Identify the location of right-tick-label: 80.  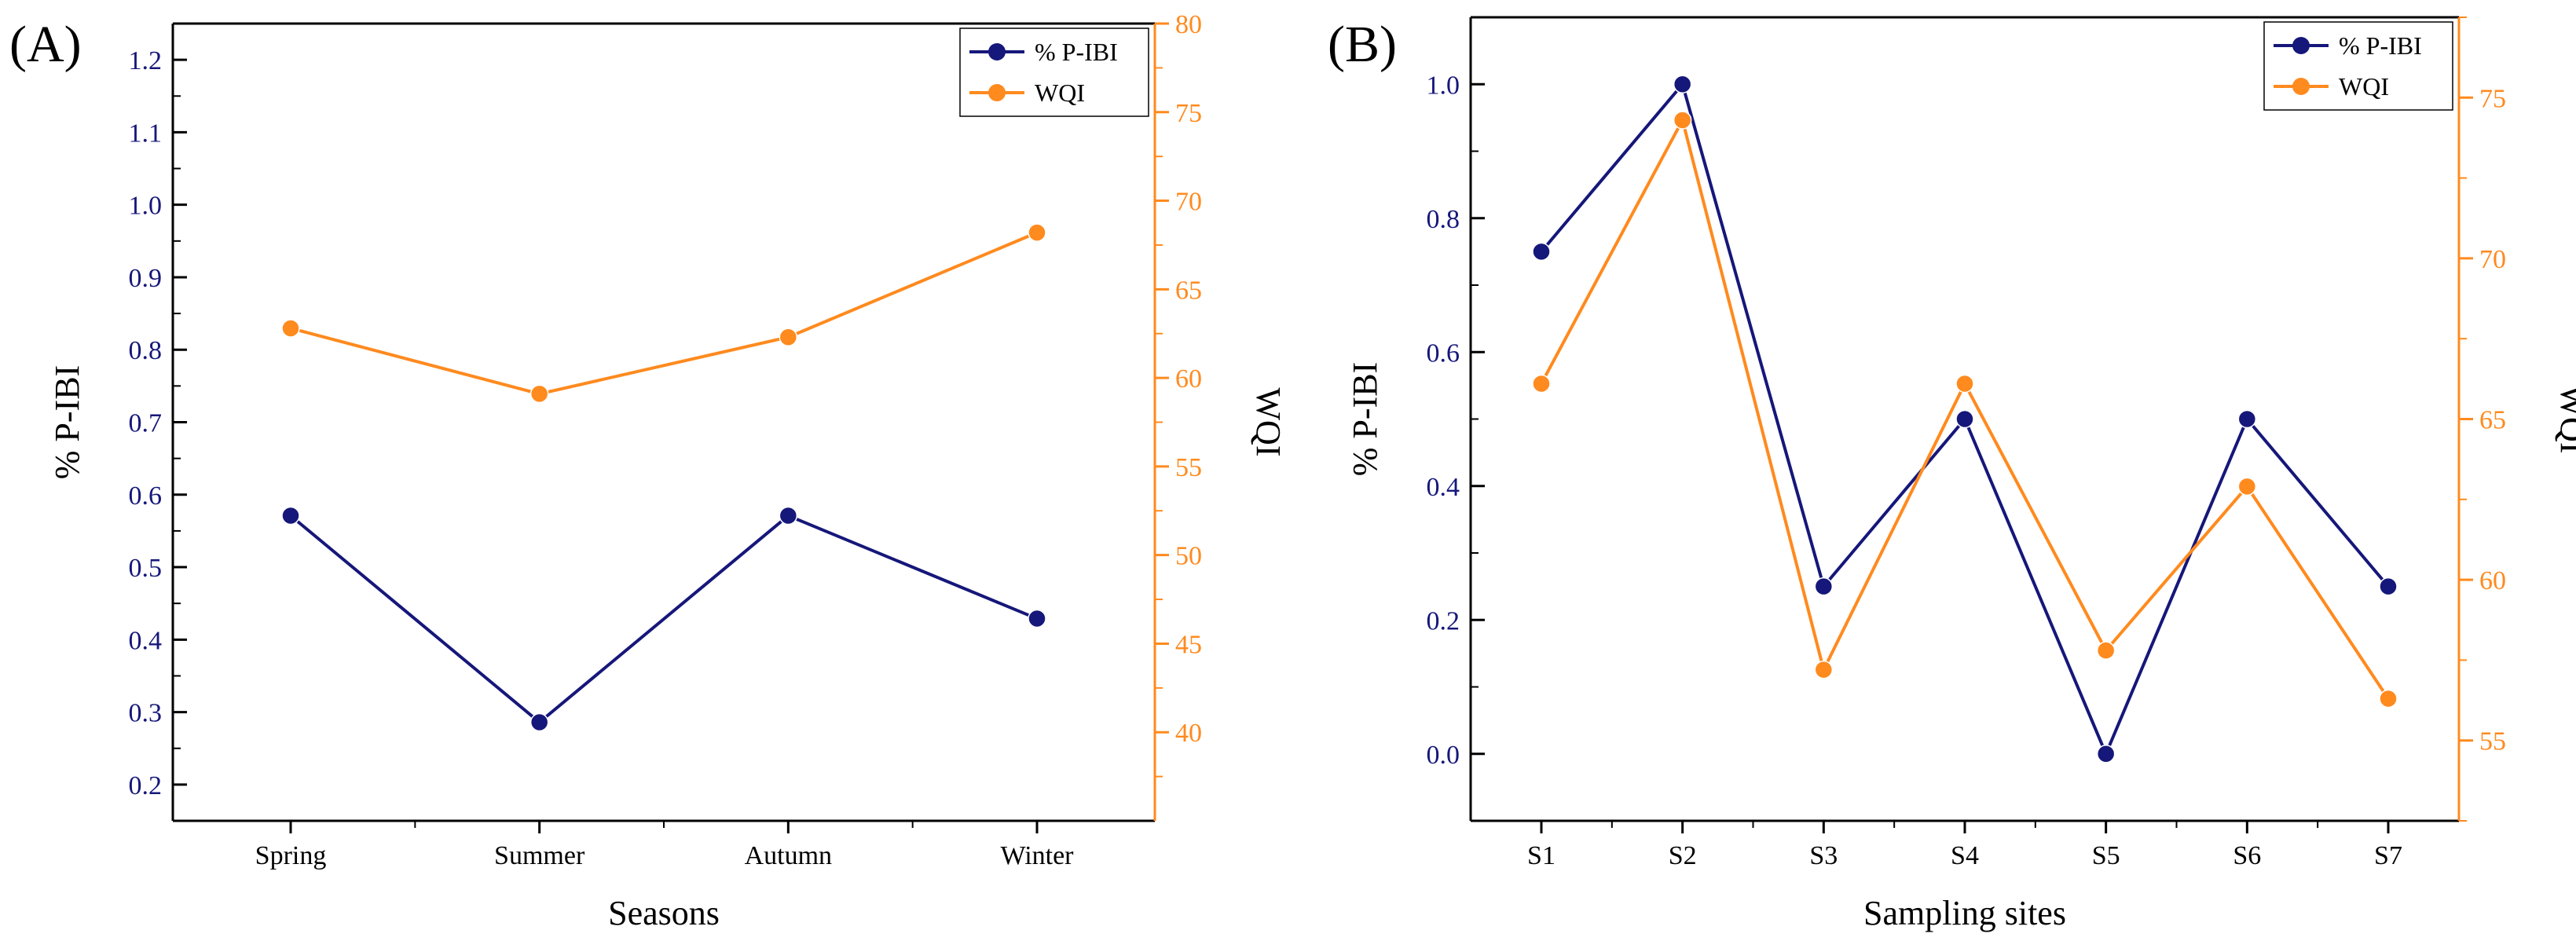
(1188, 24).